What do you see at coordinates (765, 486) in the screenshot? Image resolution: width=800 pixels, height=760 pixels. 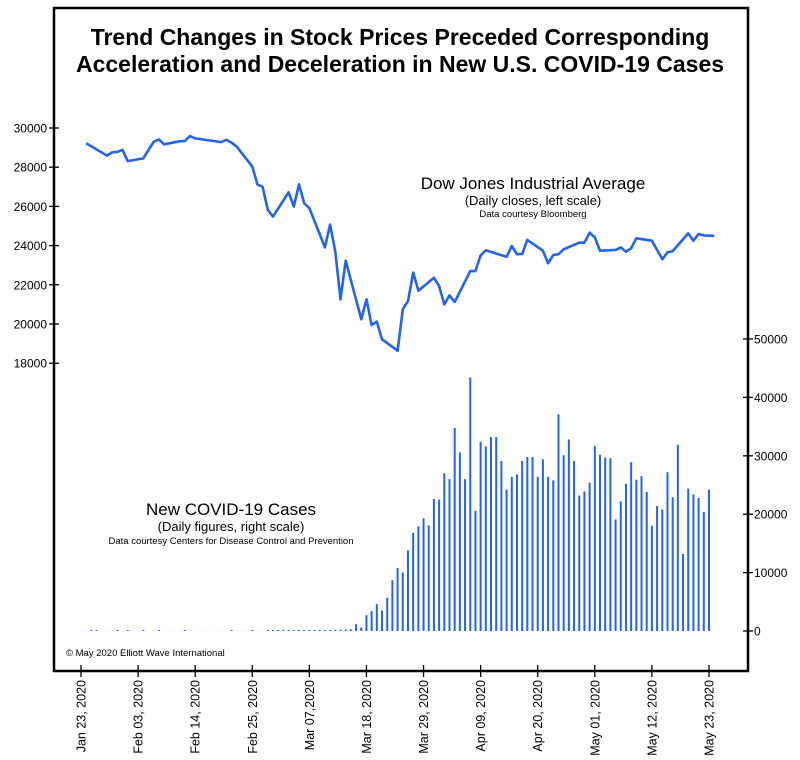 I see `right-axis: 0 10000 20000 30000 40000 50000` at bounding box center [765, 486].